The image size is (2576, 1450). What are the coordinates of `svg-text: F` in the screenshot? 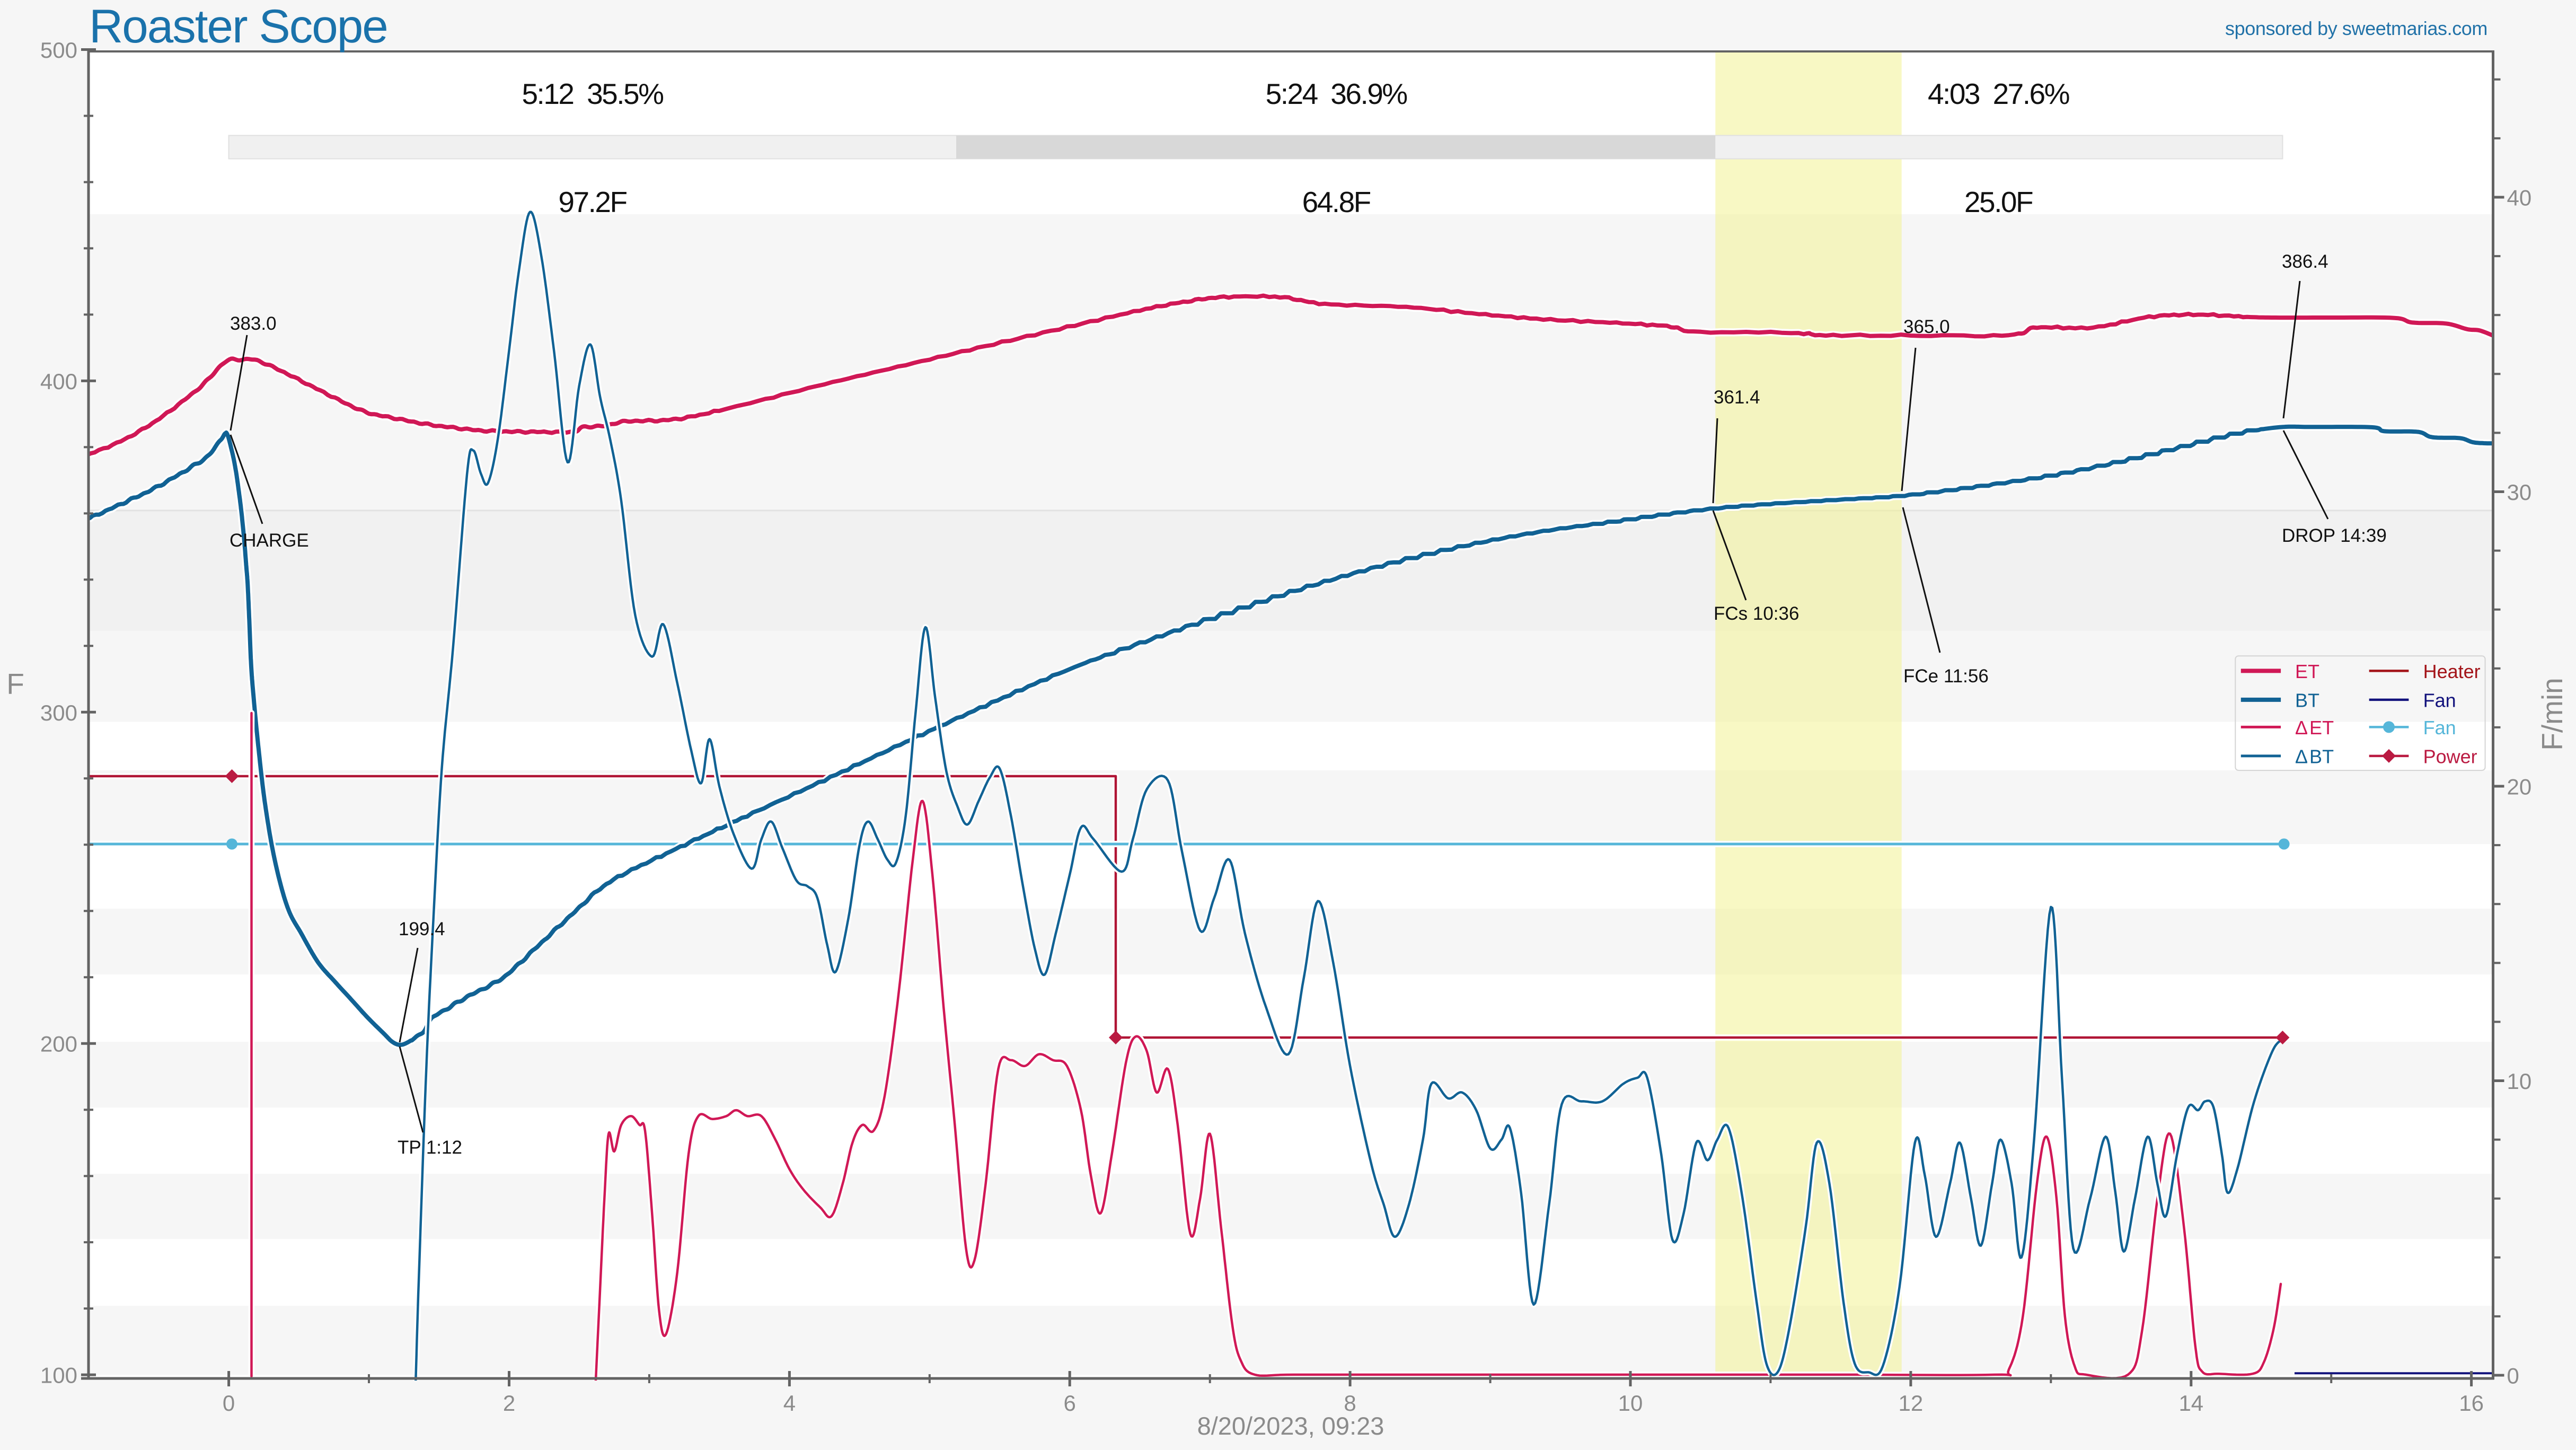 It's located at (15, 683).